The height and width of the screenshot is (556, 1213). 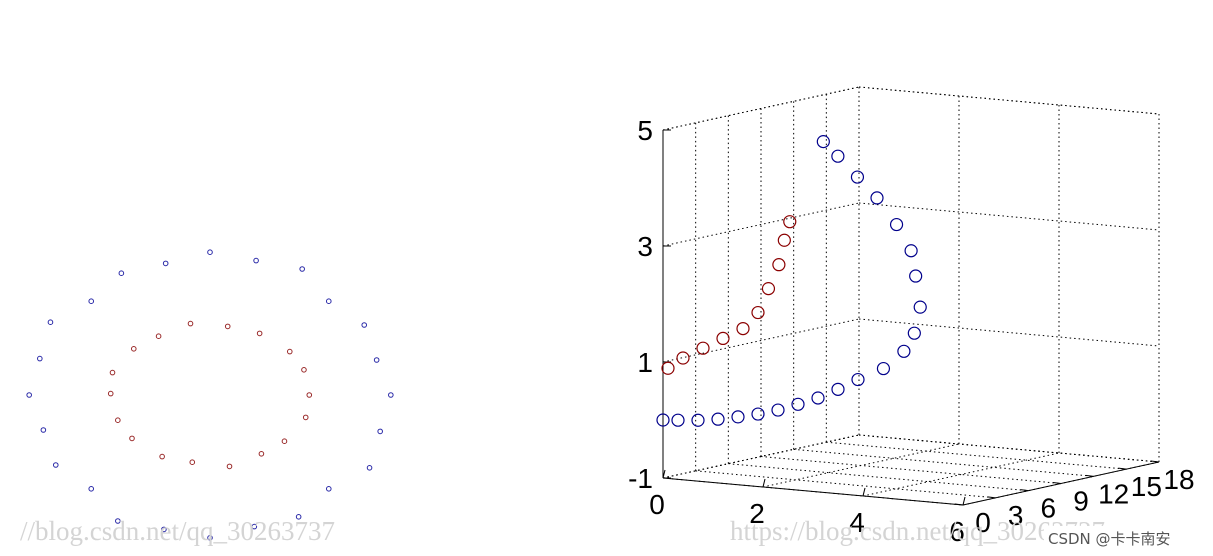 I want to click on y-tick-label: 18, so click(x=1178, y=479).